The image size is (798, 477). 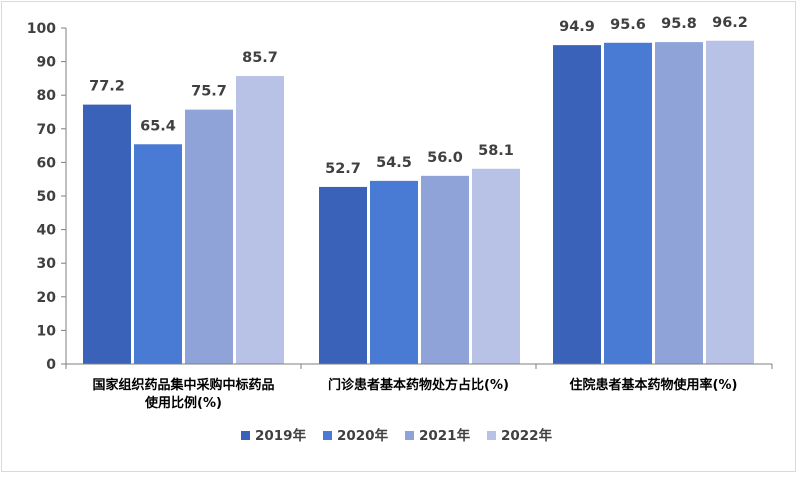 What do you see at coordinates (343, 169) in the screenshot?
I see `data-label: 52.7` at bounding box center [343, 169].